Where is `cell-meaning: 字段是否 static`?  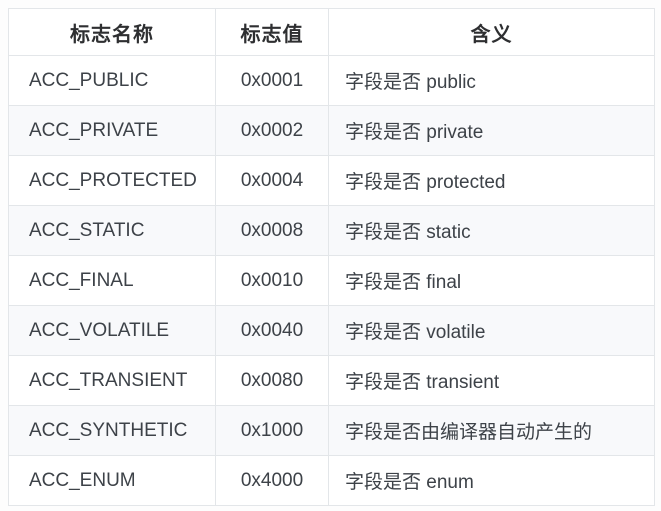
cell-meaning: 字段是否 static is located at coordinates (491, 230).